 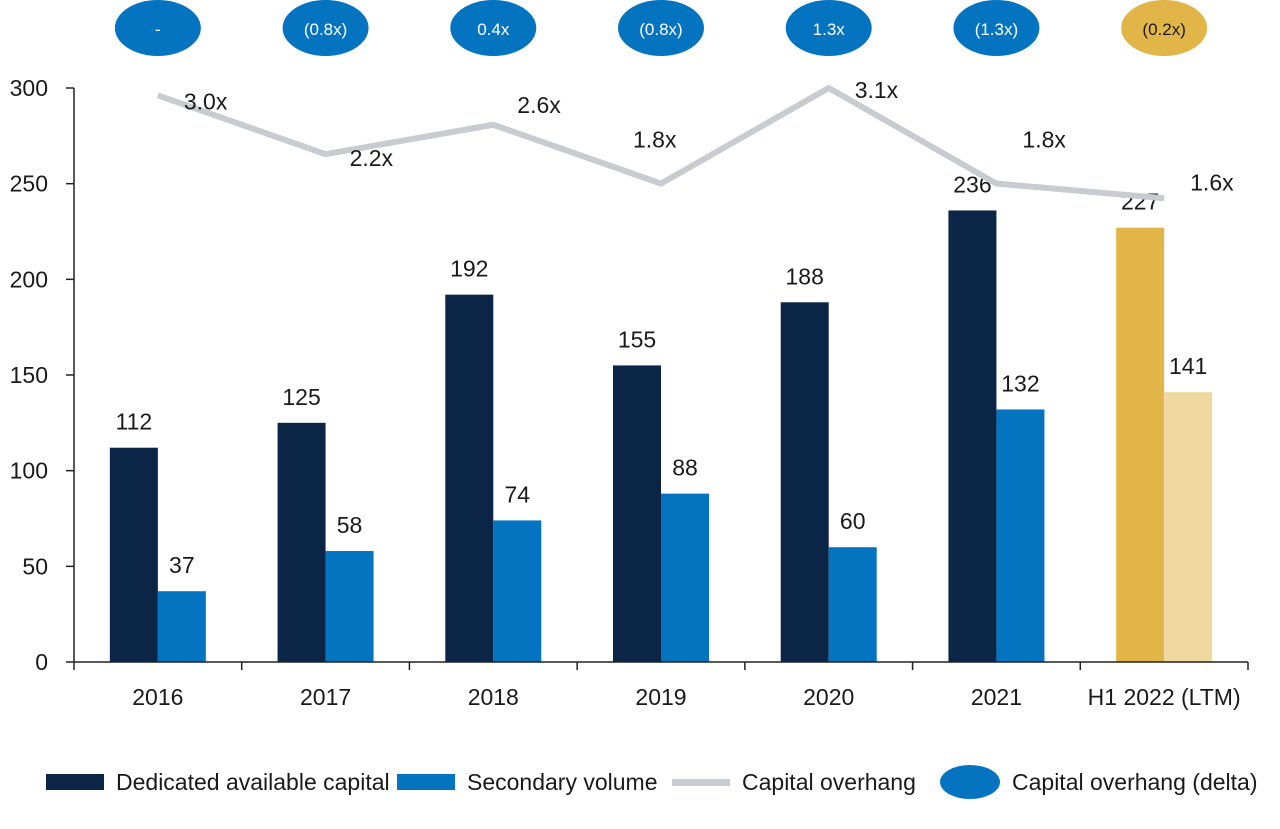 What do you see at coordinates (29, 375) in the screenshot?
I see `y-tick-label: 150` at bounding box center [29, 375].